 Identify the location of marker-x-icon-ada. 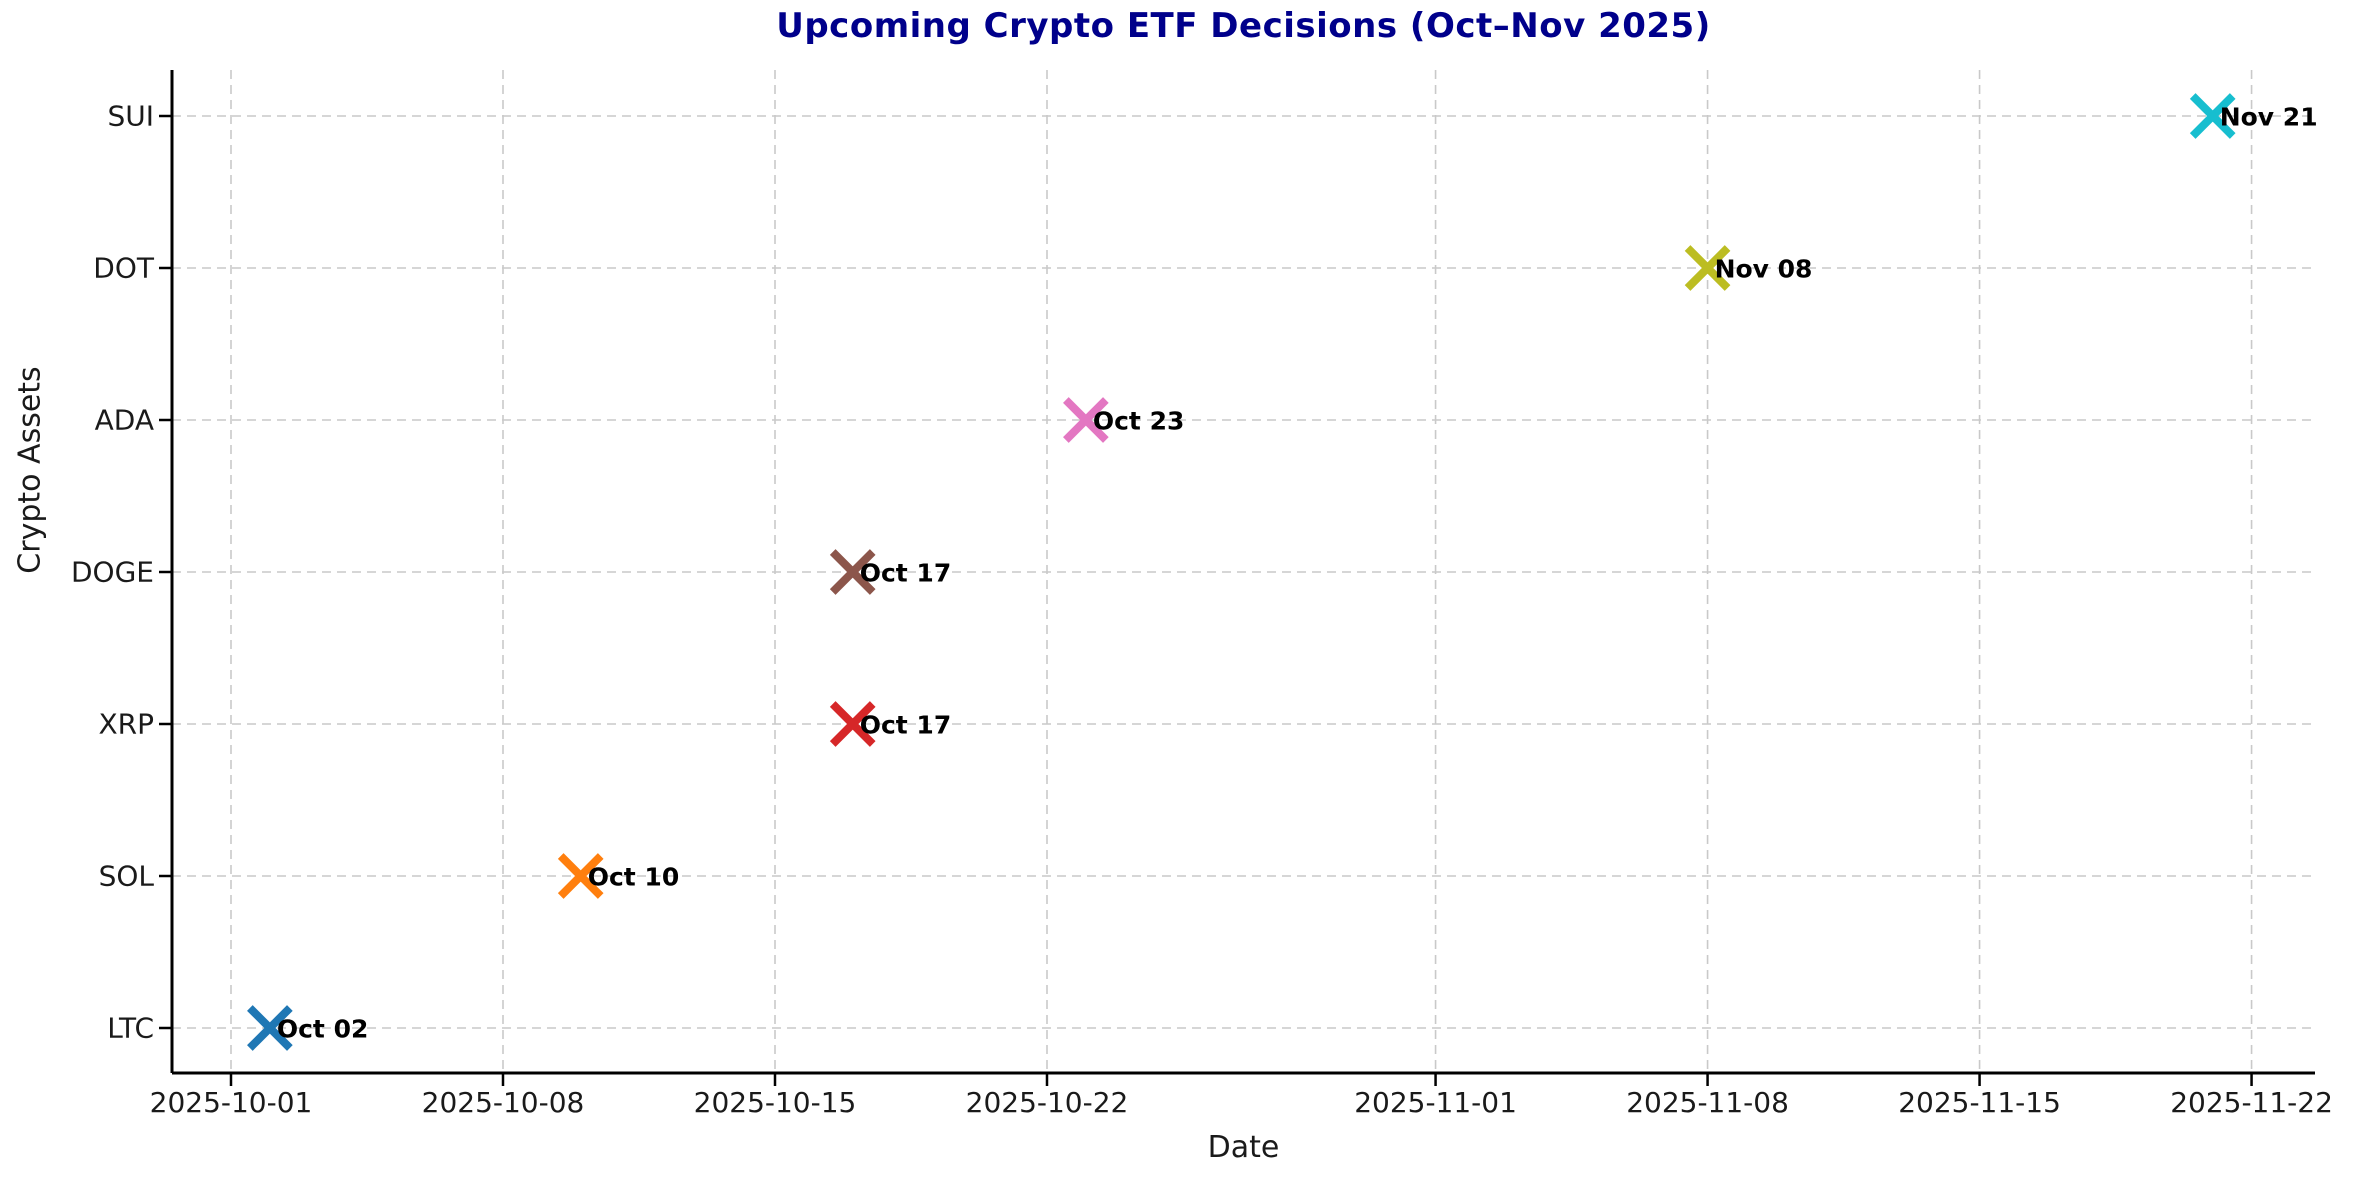
(1086, 420).